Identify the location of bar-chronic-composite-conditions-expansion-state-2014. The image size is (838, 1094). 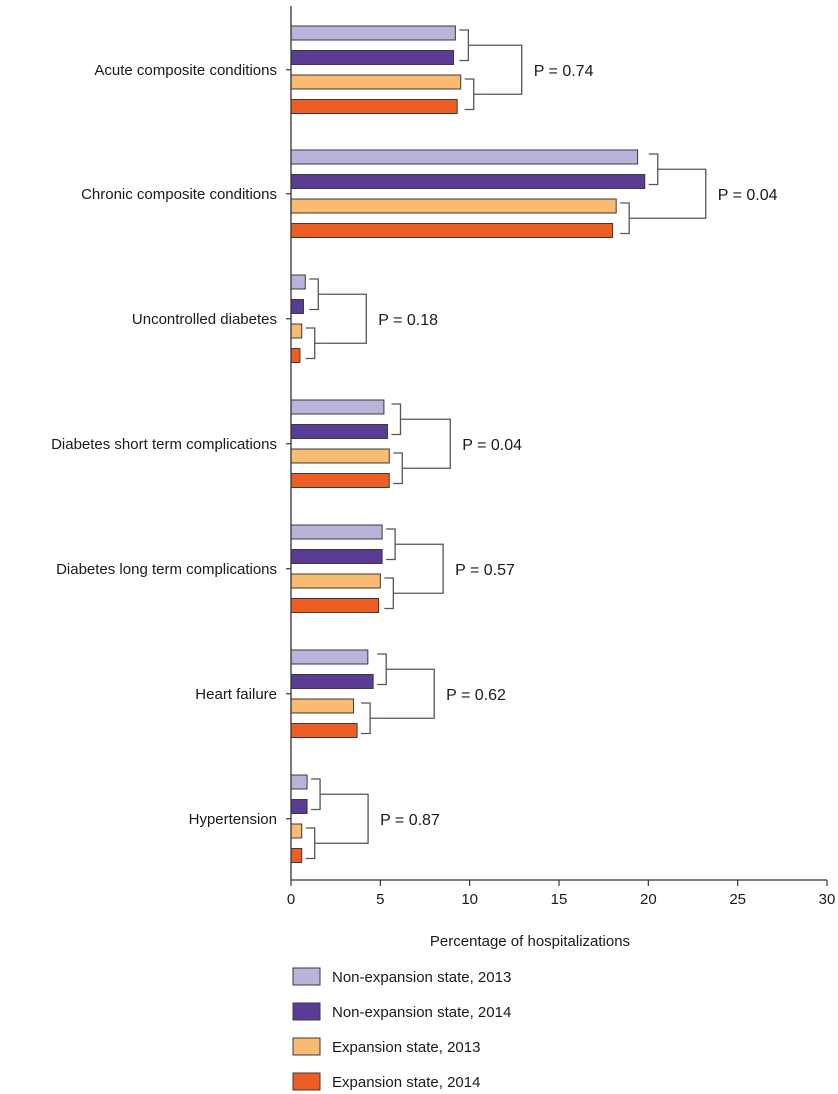
(452, 230).